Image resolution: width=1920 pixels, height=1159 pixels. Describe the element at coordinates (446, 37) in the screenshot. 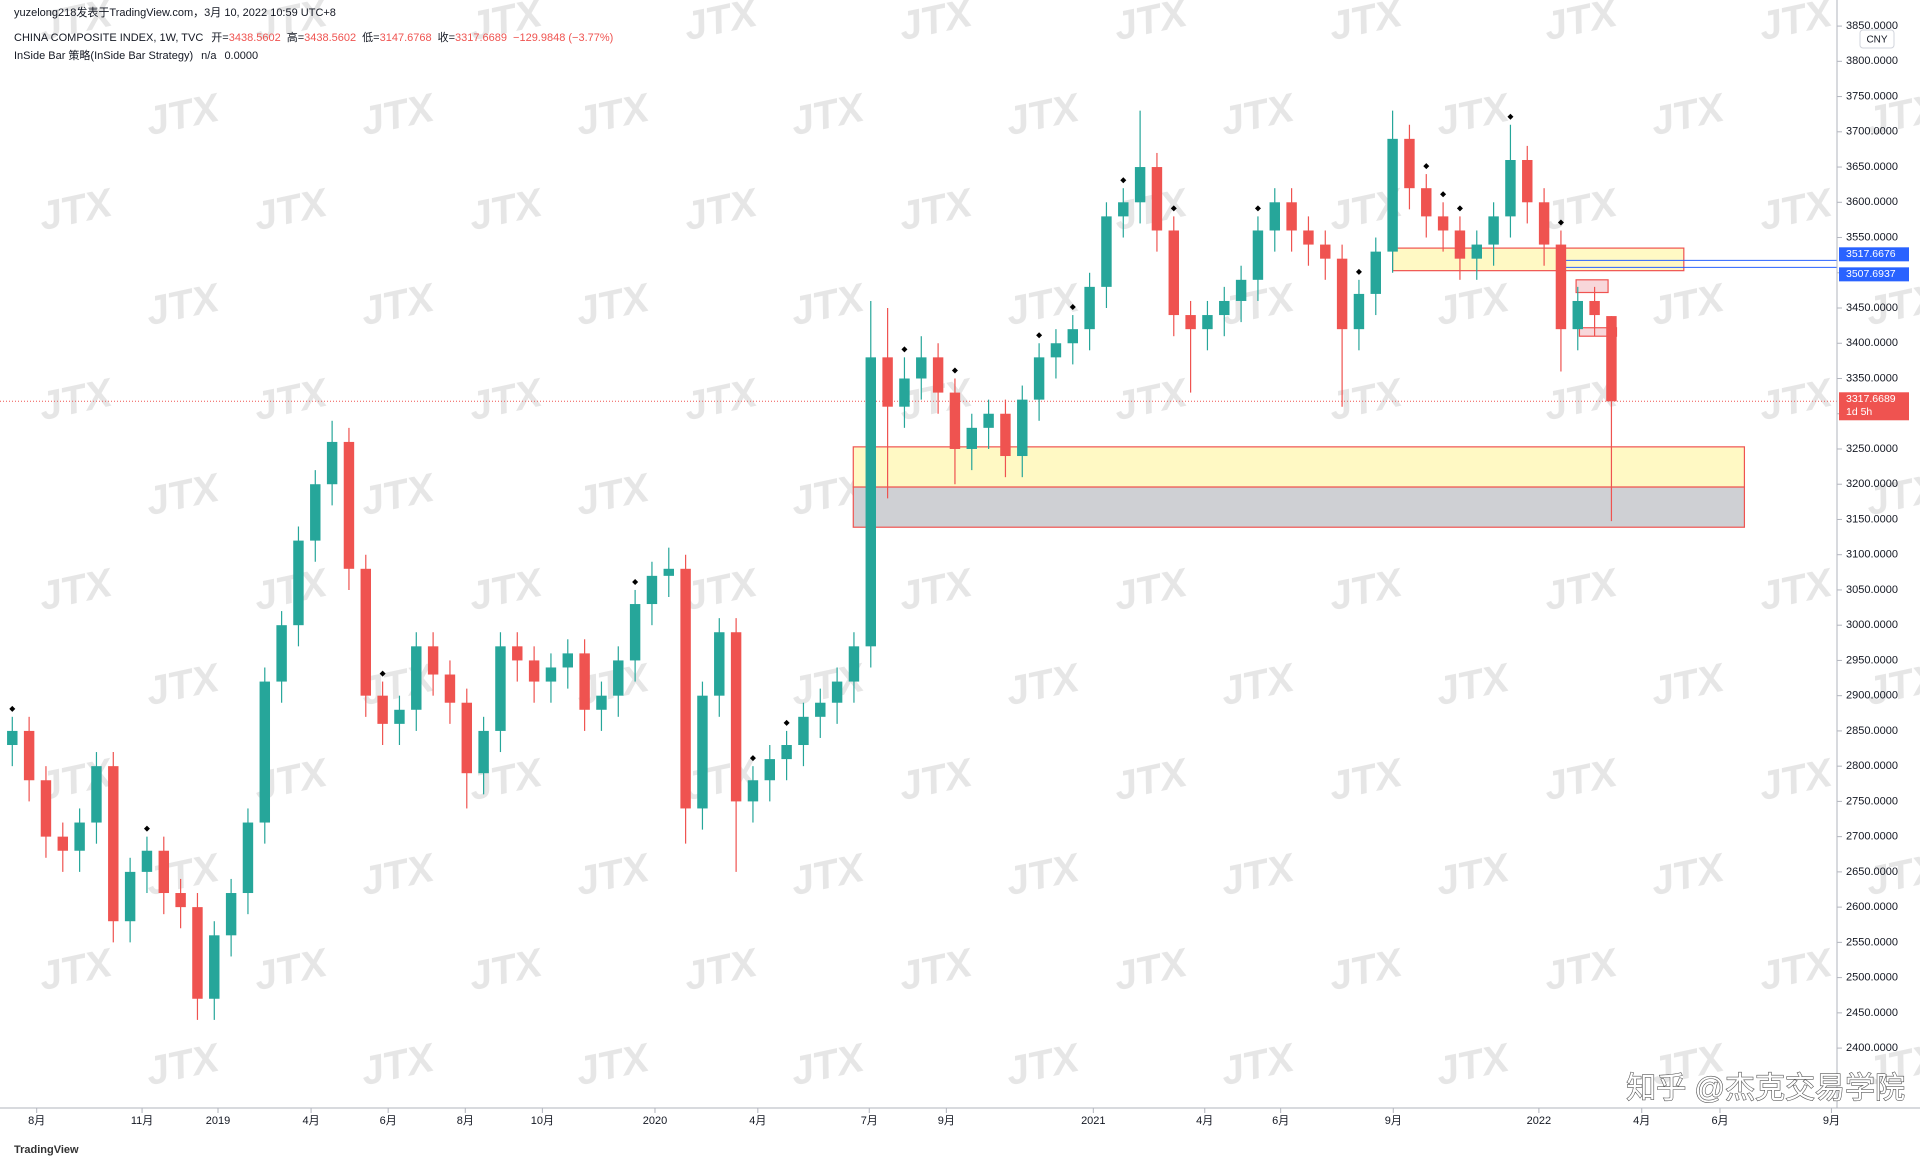

I see `close-label: 收=` at that location.